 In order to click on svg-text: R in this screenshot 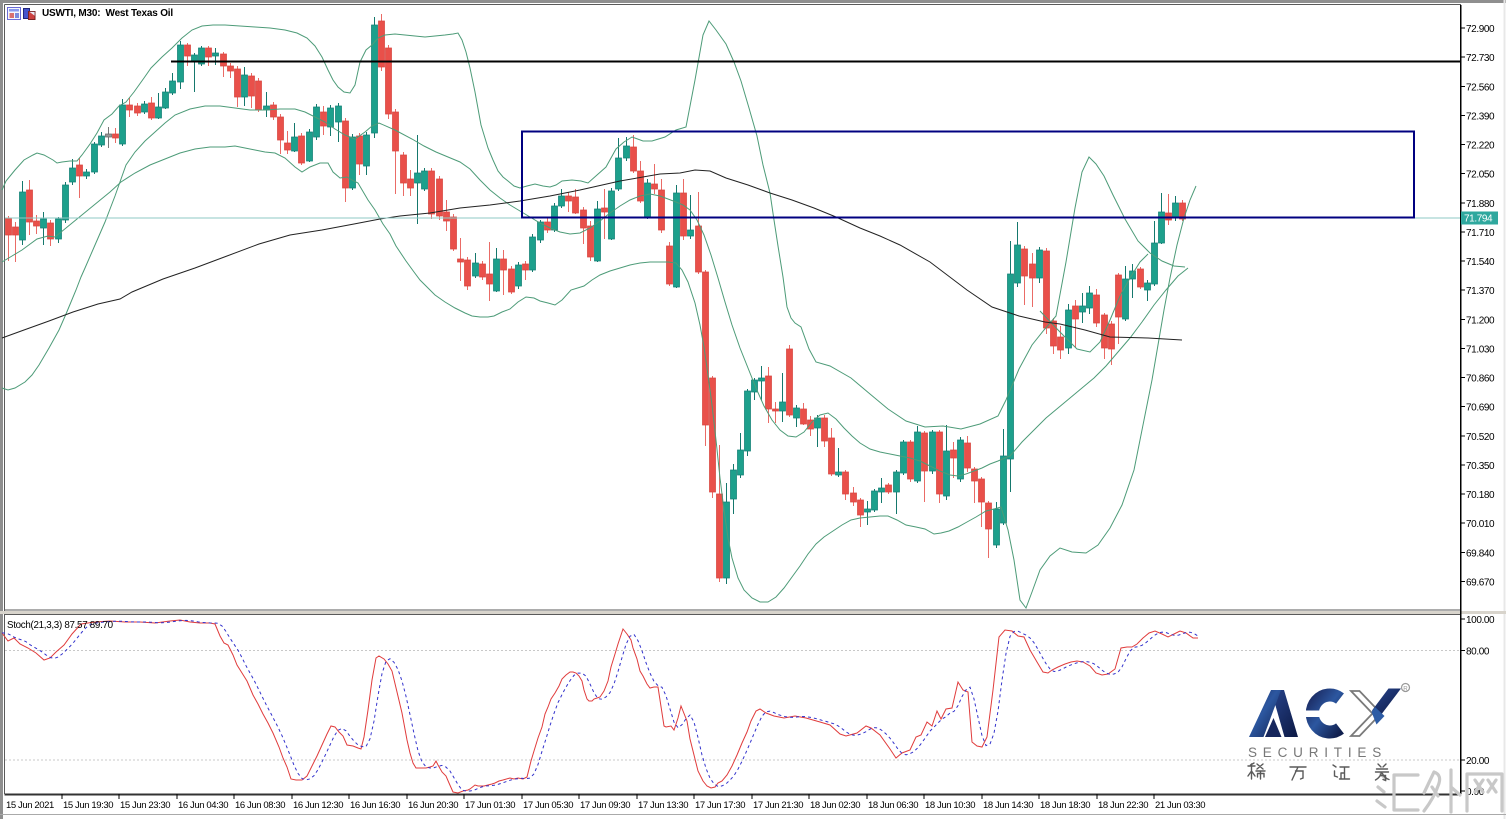, I will do `click(1405, 688)`.